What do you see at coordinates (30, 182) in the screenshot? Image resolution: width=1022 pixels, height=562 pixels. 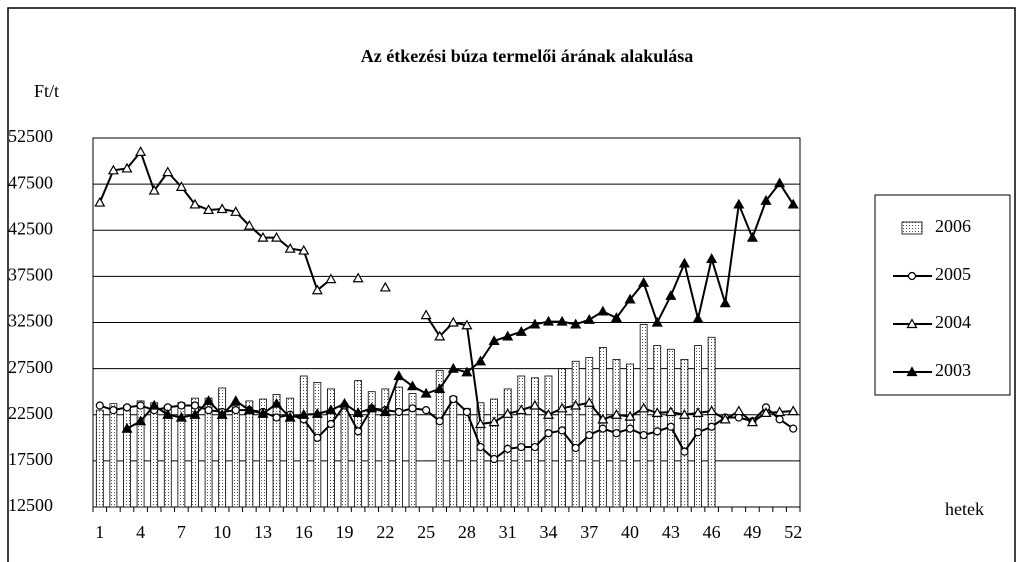 I see `y-tick-label: 47500` at bounding box center [30, 182].